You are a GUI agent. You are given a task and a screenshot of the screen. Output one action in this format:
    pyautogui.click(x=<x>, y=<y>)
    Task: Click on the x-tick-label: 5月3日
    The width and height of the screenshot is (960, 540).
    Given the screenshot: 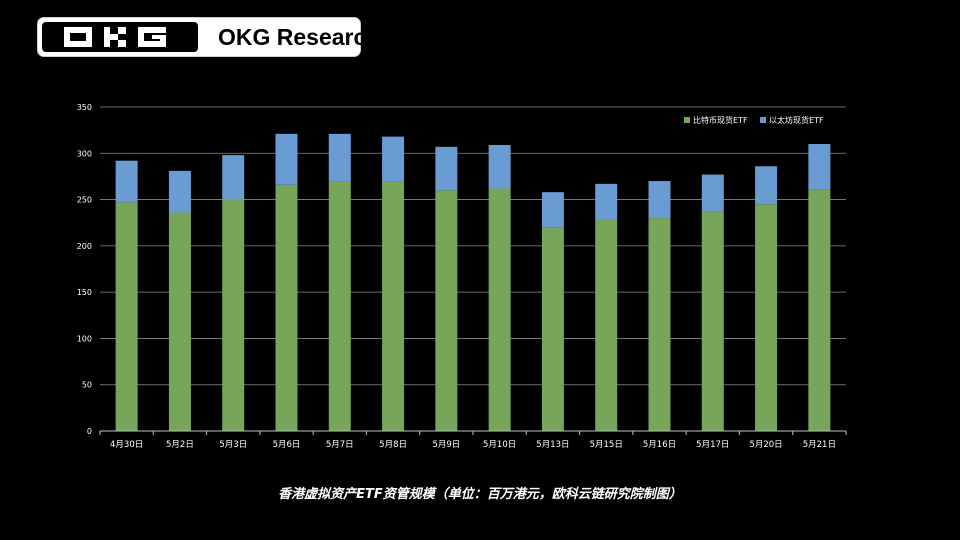 What is the action you would take?
    pyautogui.click(x=233, y=445)
    